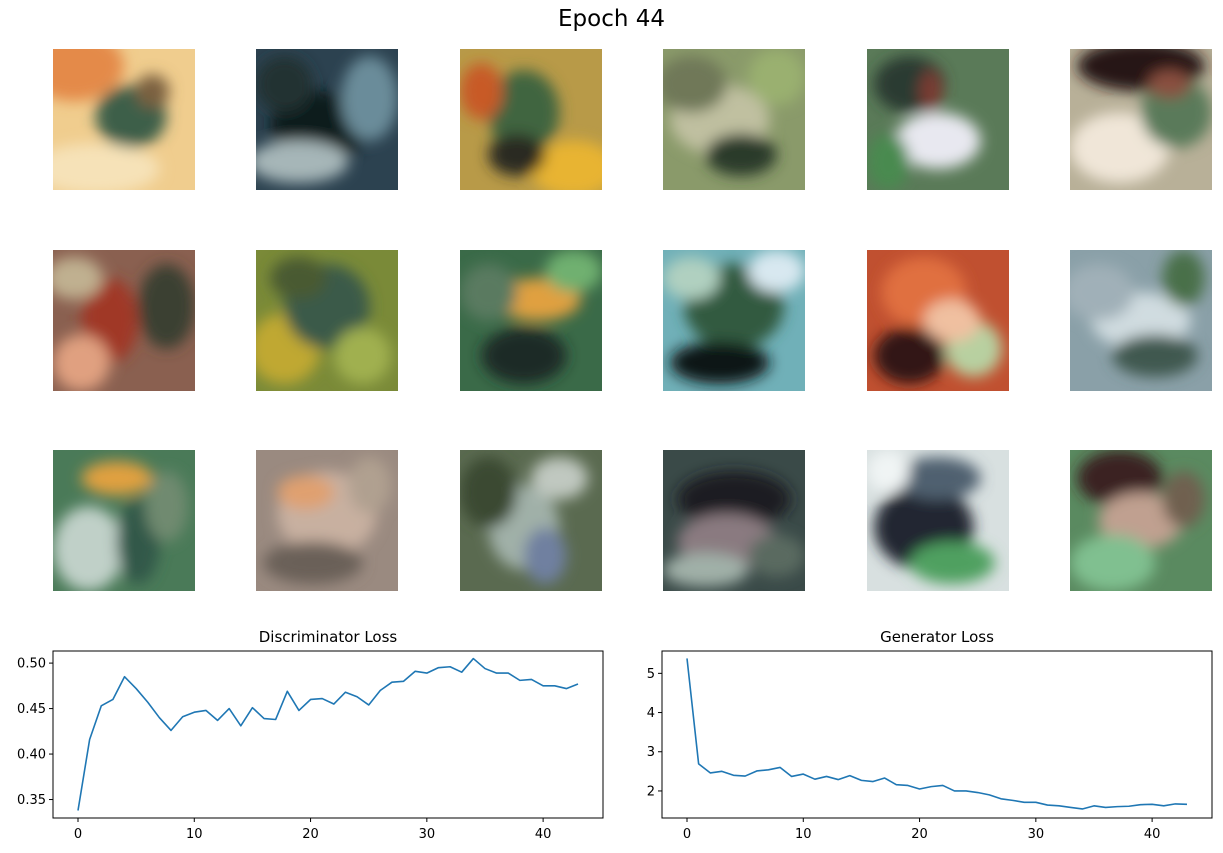 The width and height of the screenshot is (1223, 853). I want to click on sample-7-image, so click(124, 320).